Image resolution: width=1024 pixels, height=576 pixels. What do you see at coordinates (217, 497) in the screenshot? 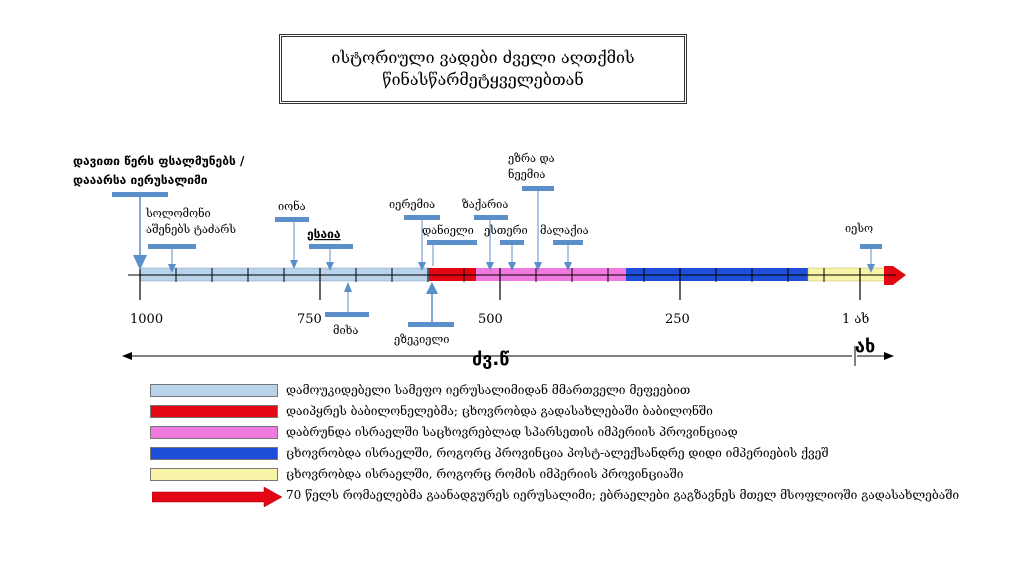
I see `legend-arrow-diaspora` at bounding box center [217, 497].